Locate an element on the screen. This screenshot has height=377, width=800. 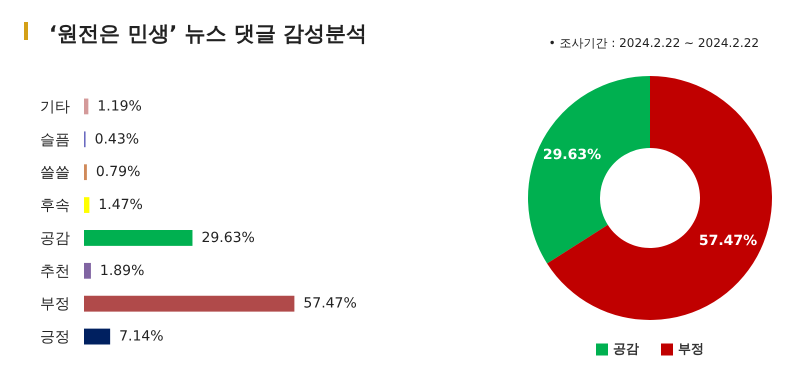
y-tick-label: 슬픔 is located at coordinates (55, 139).